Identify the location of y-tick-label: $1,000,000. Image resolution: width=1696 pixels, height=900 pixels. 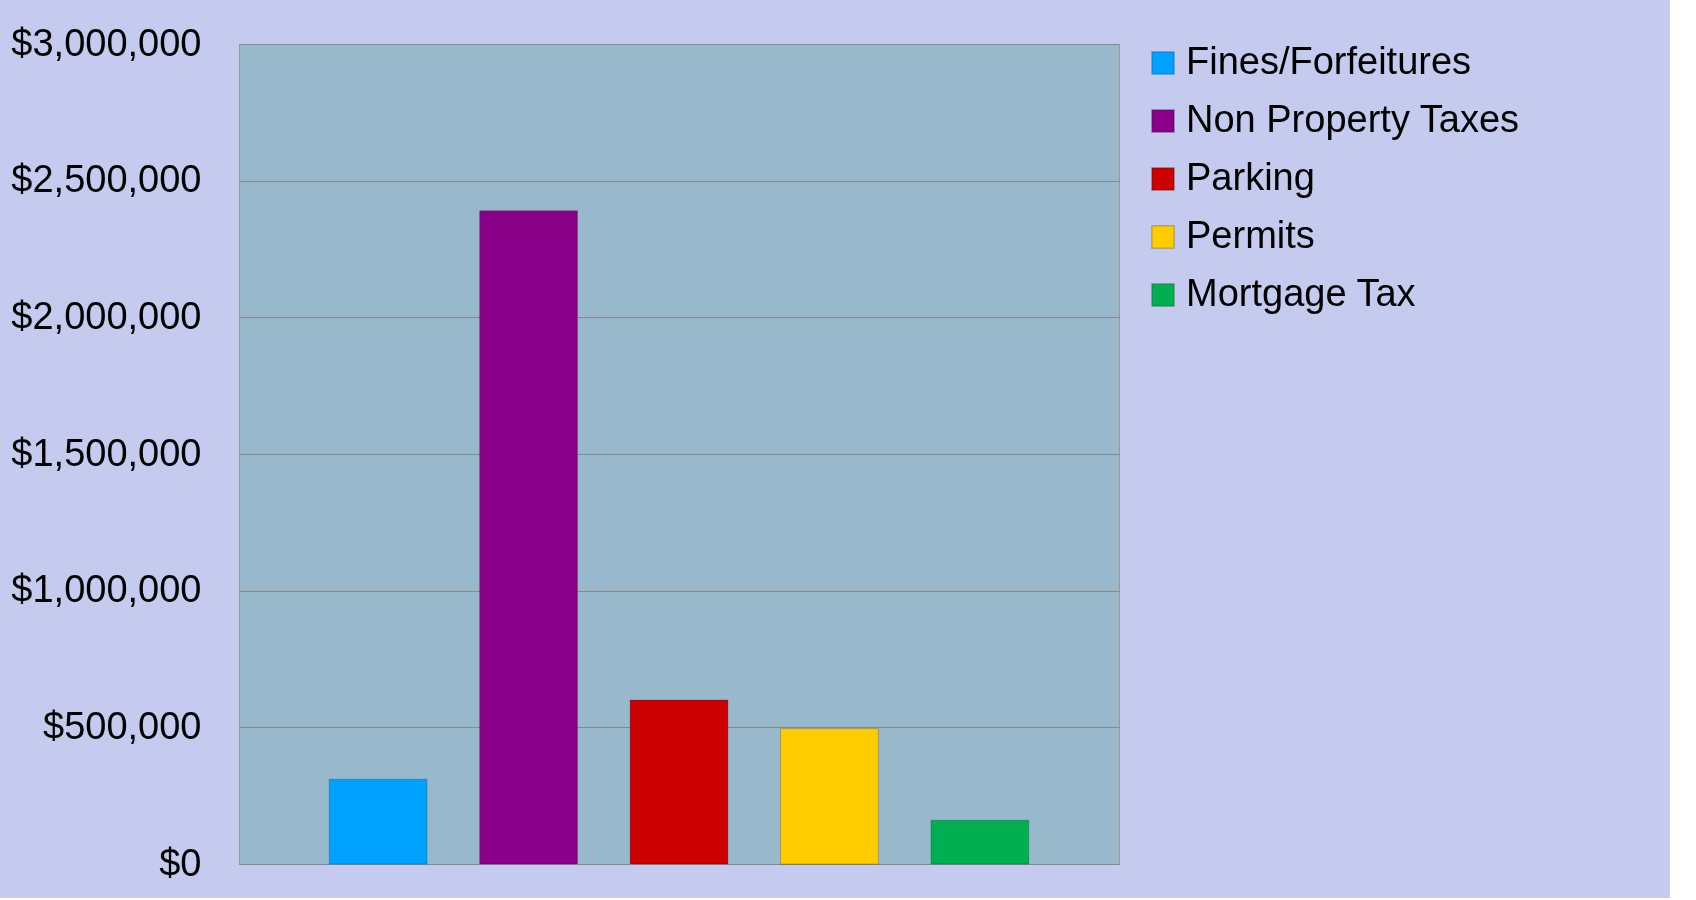
(106, 589).